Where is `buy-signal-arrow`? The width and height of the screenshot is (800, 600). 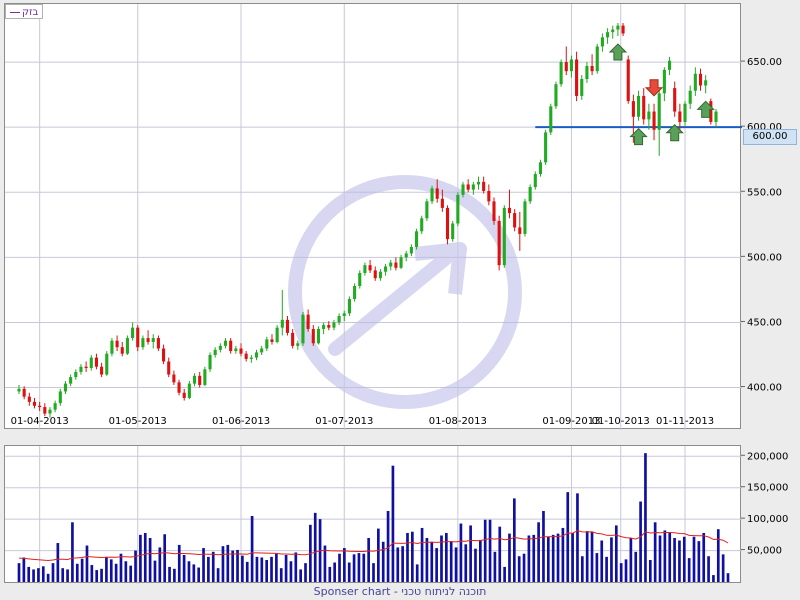 buy-signal-arrow is located at coordinates (705, 109).